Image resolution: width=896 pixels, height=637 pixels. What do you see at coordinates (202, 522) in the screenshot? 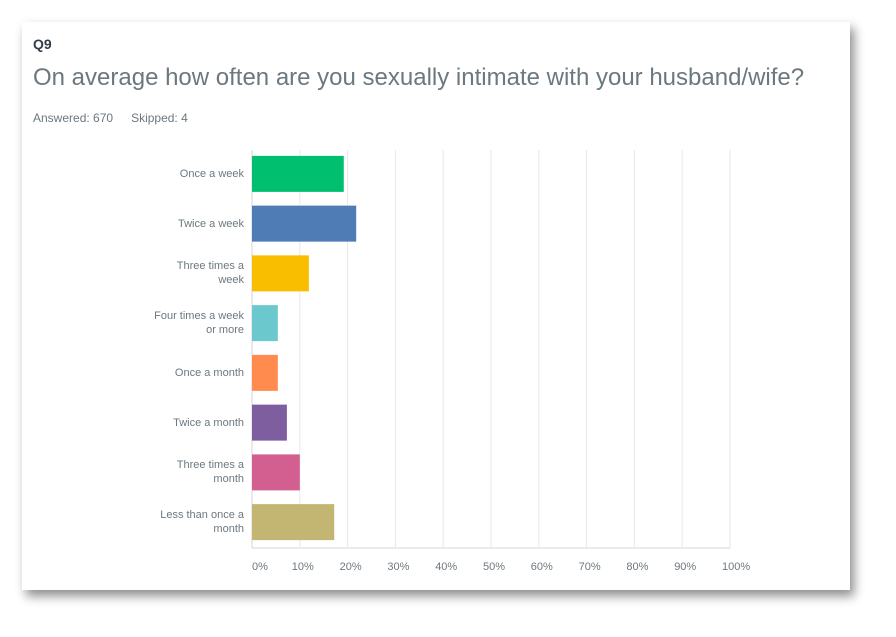
I see `category-label: Less than once a month` at bounding box center [202, 522].